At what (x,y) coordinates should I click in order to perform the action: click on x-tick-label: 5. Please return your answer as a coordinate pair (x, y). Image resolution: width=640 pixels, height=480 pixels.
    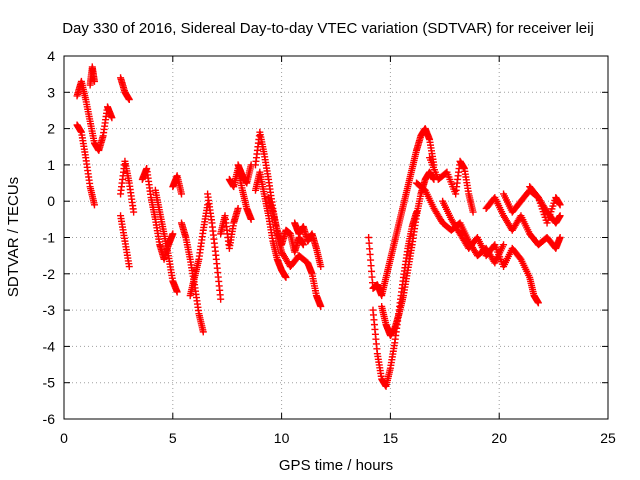
    Looking at the image, I should click on (173, 438).